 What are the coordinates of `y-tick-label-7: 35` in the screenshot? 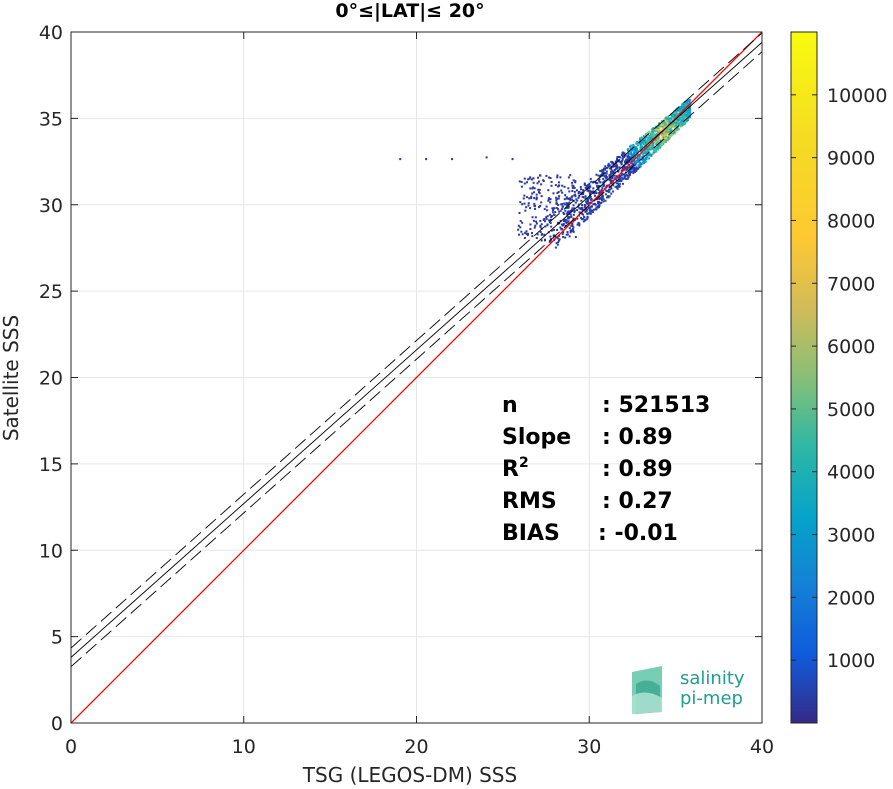 It's located at (51, 119).